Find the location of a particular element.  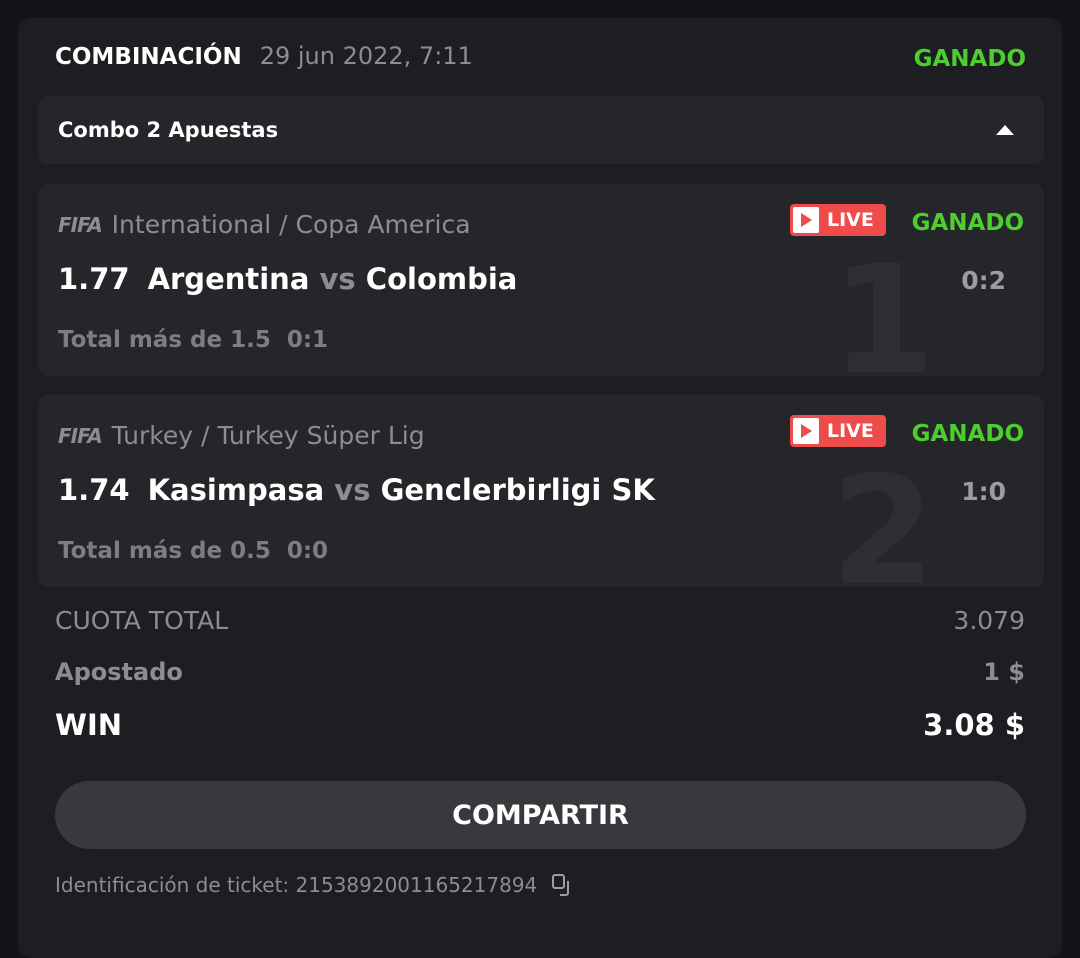

market-score: 0:0 is located at coordinates (307, 551).